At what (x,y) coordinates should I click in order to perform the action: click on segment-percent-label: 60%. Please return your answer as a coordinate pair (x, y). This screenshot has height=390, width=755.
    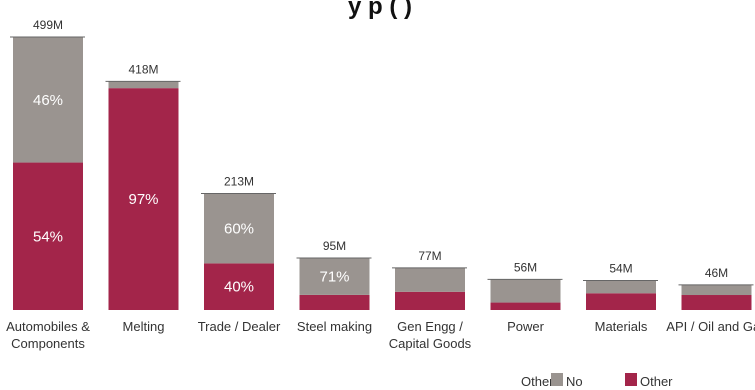
    Looking at the image, I should click on (239, 228).